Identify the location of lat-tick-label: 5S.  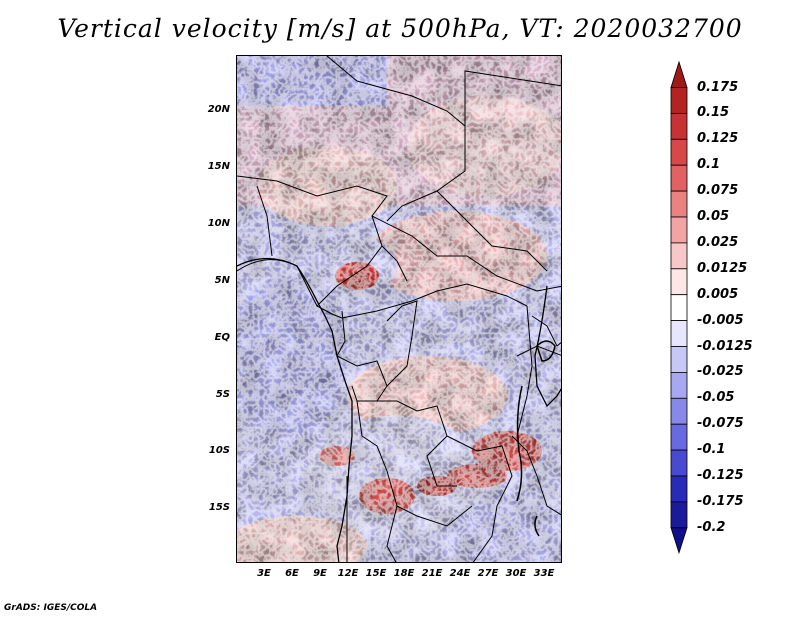
(222, 394).